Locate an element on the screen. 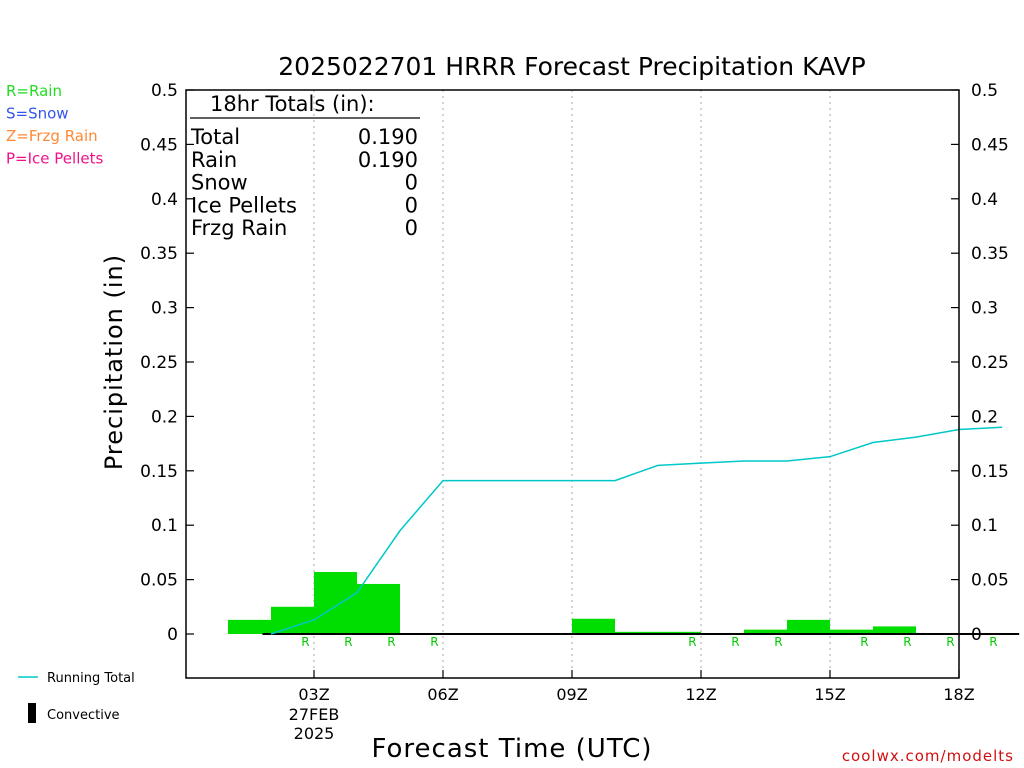 This screenshot has height=768, width=1024. ptype-key-item: Z=Frzg Rain is located at coordinates (52, 136).